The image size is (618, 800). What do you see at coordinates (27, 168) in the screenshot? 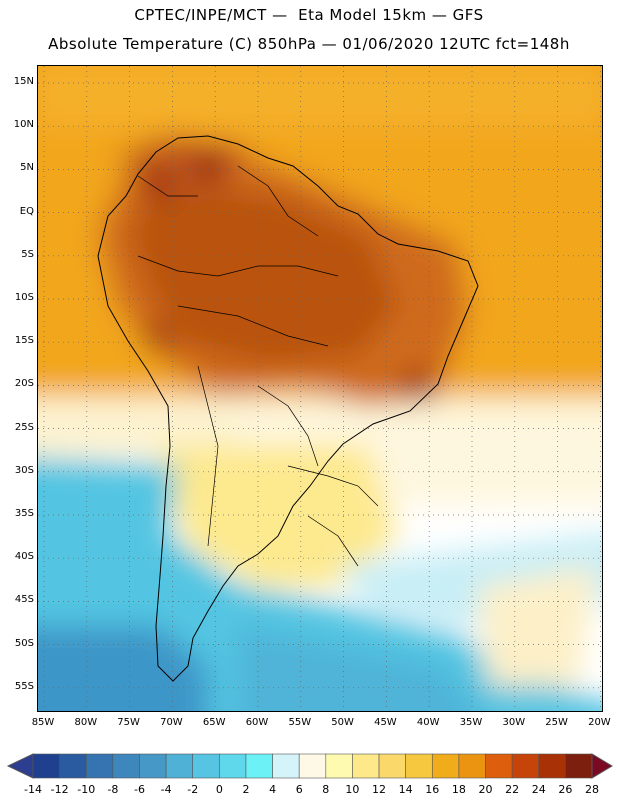
I see `lat-tick-label: 5N` at bounding box center [27, 168].